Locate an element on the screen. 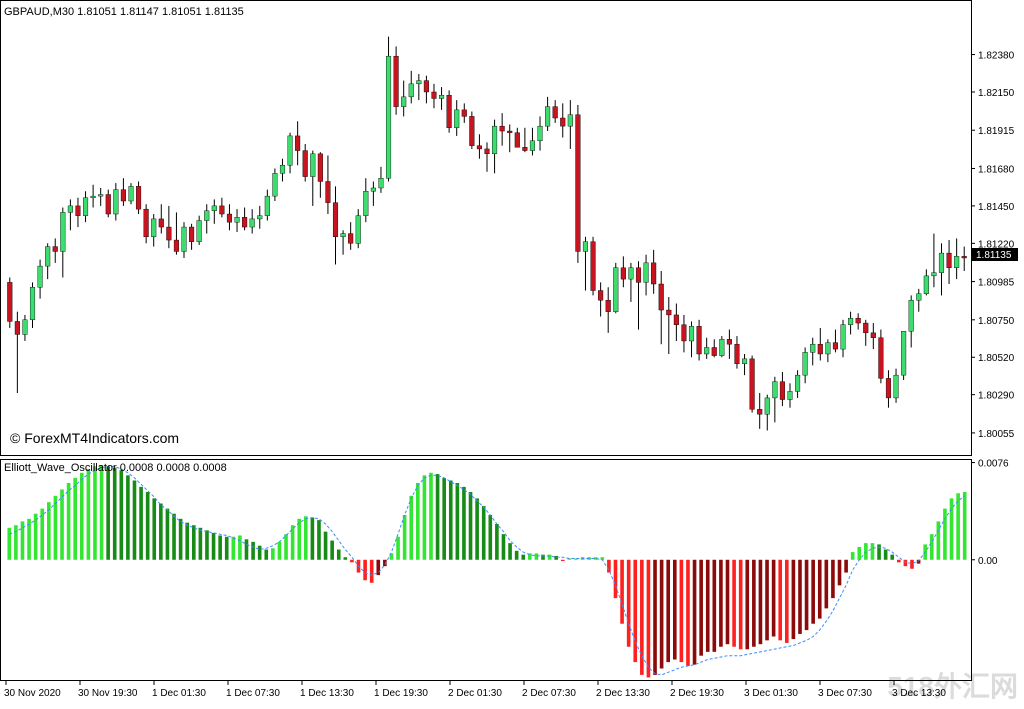 This screenshot has height=709, width=1024. price-axis-label: 1.80520 is located at coordinates (996, 358).